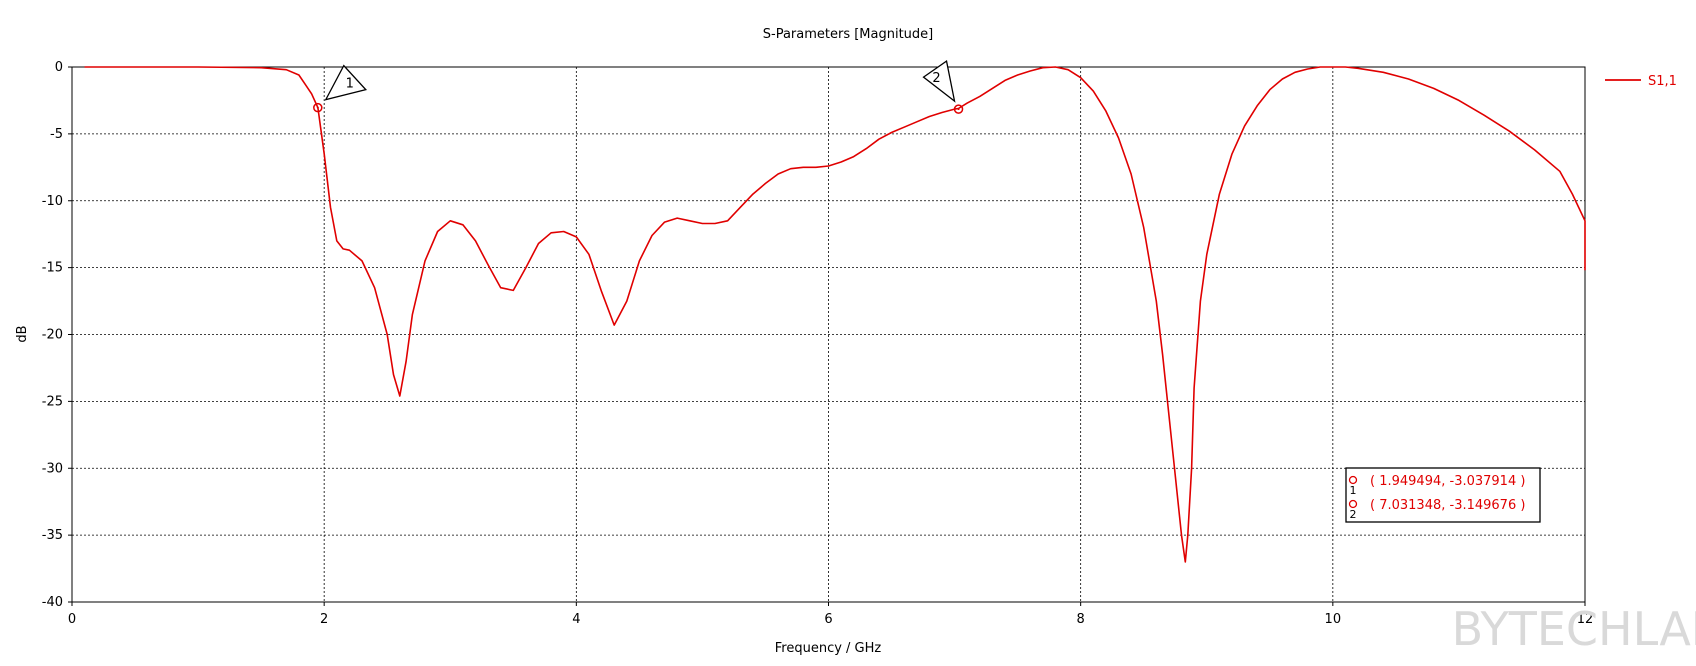 Image resolution: width=1696 pixels, height=666 pixels. What do you see at coordinates (1353, 514) in the screenshot?
I see `readout-marker-id: 2` at bounding box center [1353, 514].